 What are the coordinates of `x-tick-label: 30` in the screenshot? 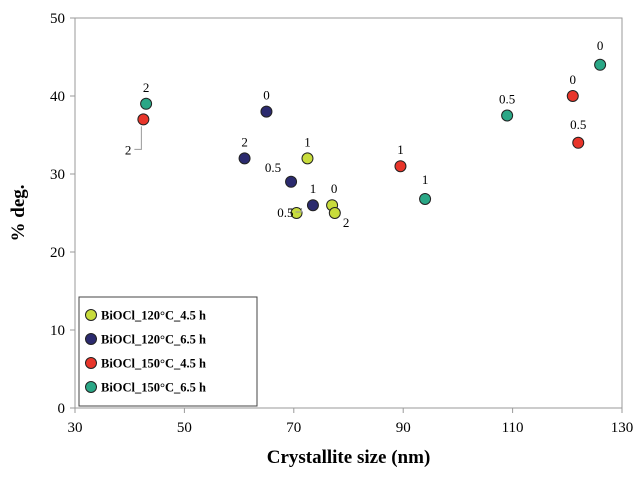 It's located at (75, 428).